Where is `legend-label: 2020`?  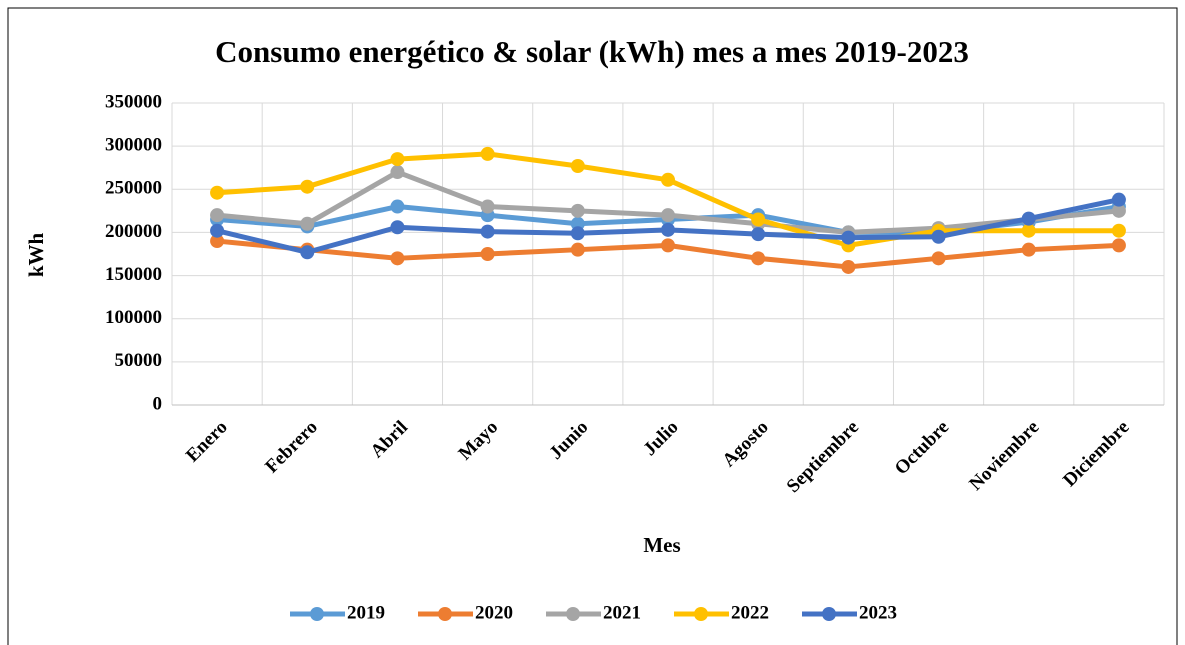
legend-label: 2020 is located at coordinates (494, 612).